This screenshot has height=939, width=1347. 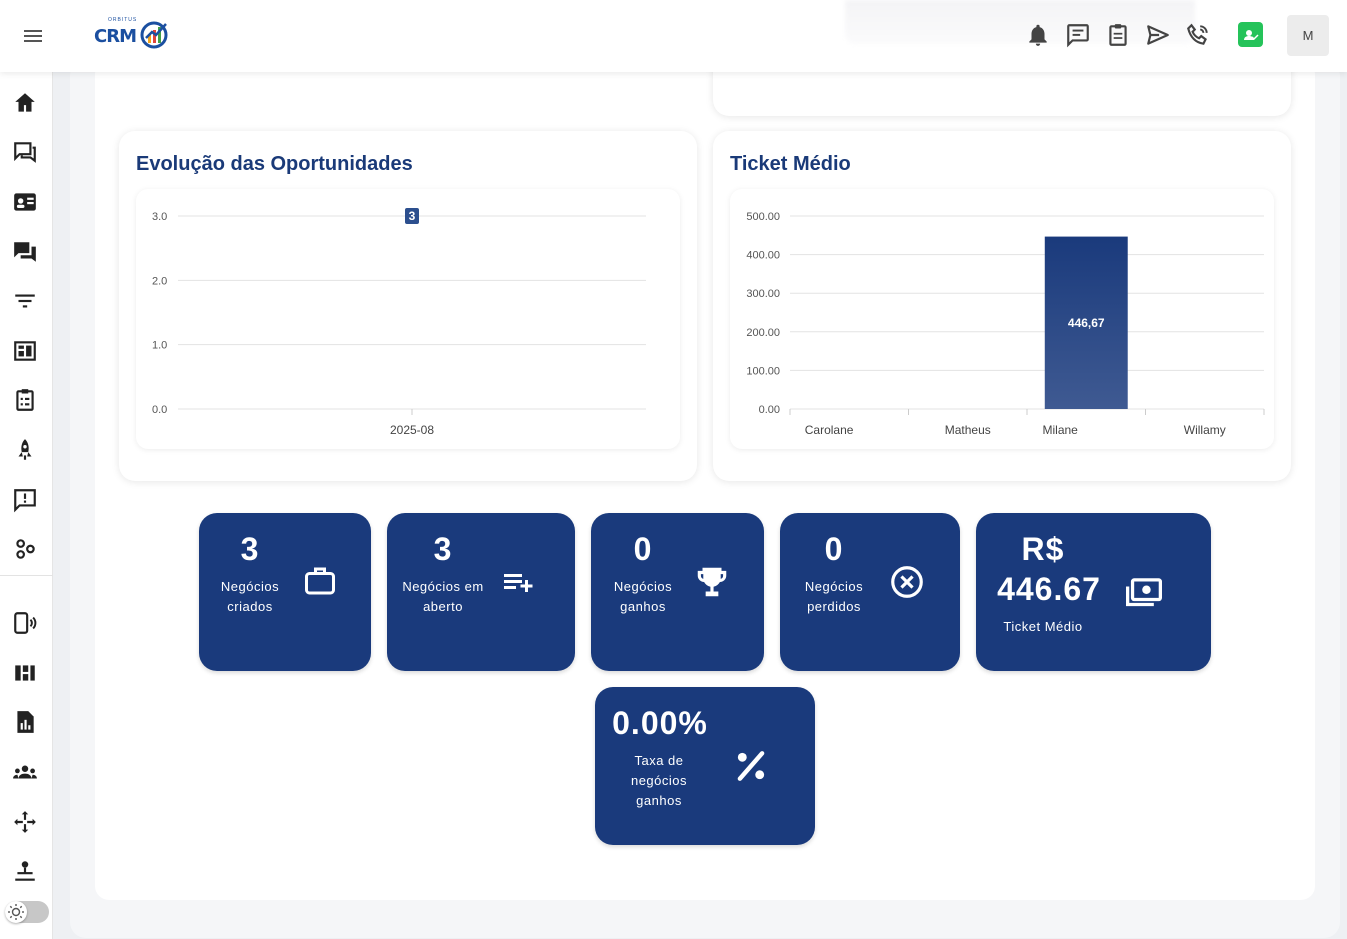 I want to click on hamburger-menu-icon, so click(x=33, y=36).